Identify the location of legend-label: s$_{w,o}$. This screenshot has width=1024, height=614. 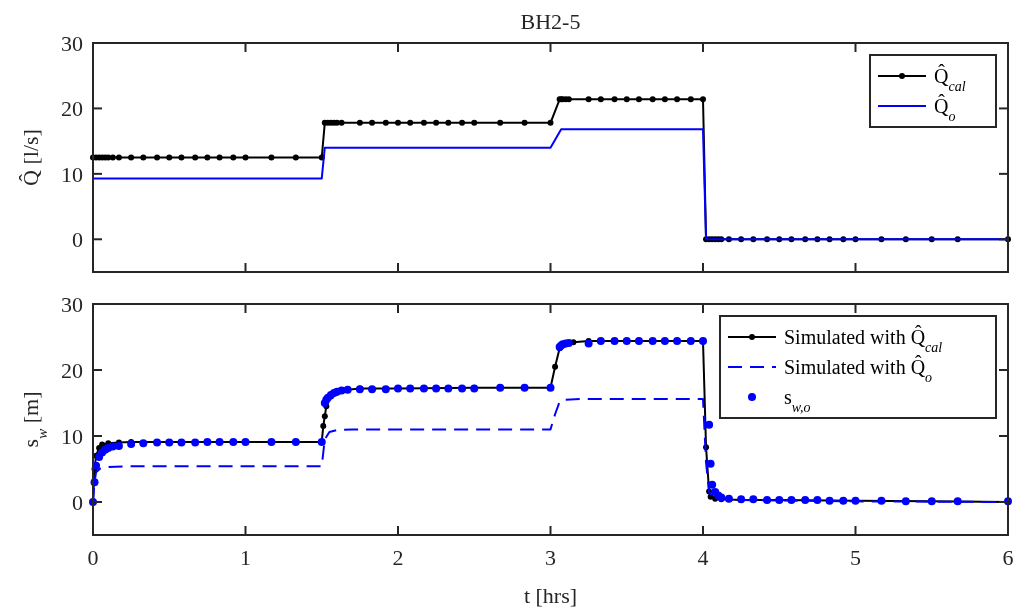
(797, 400).